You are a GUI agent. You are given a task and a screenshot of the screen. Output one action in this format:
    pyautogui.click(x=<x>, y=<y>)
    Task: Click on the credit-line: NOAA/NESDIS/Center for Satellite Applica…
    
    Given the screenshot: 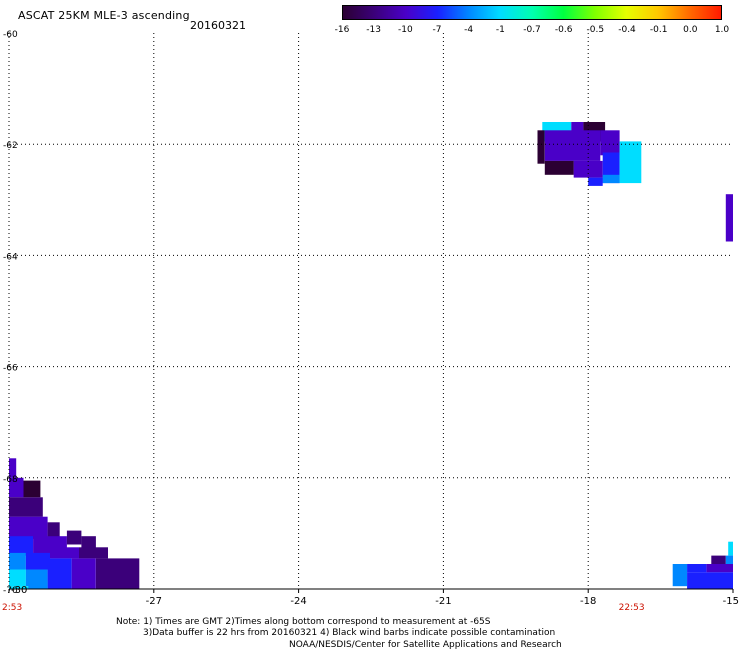 What is the action you would take?
    pyautogui.click(x=425, y=645)
    